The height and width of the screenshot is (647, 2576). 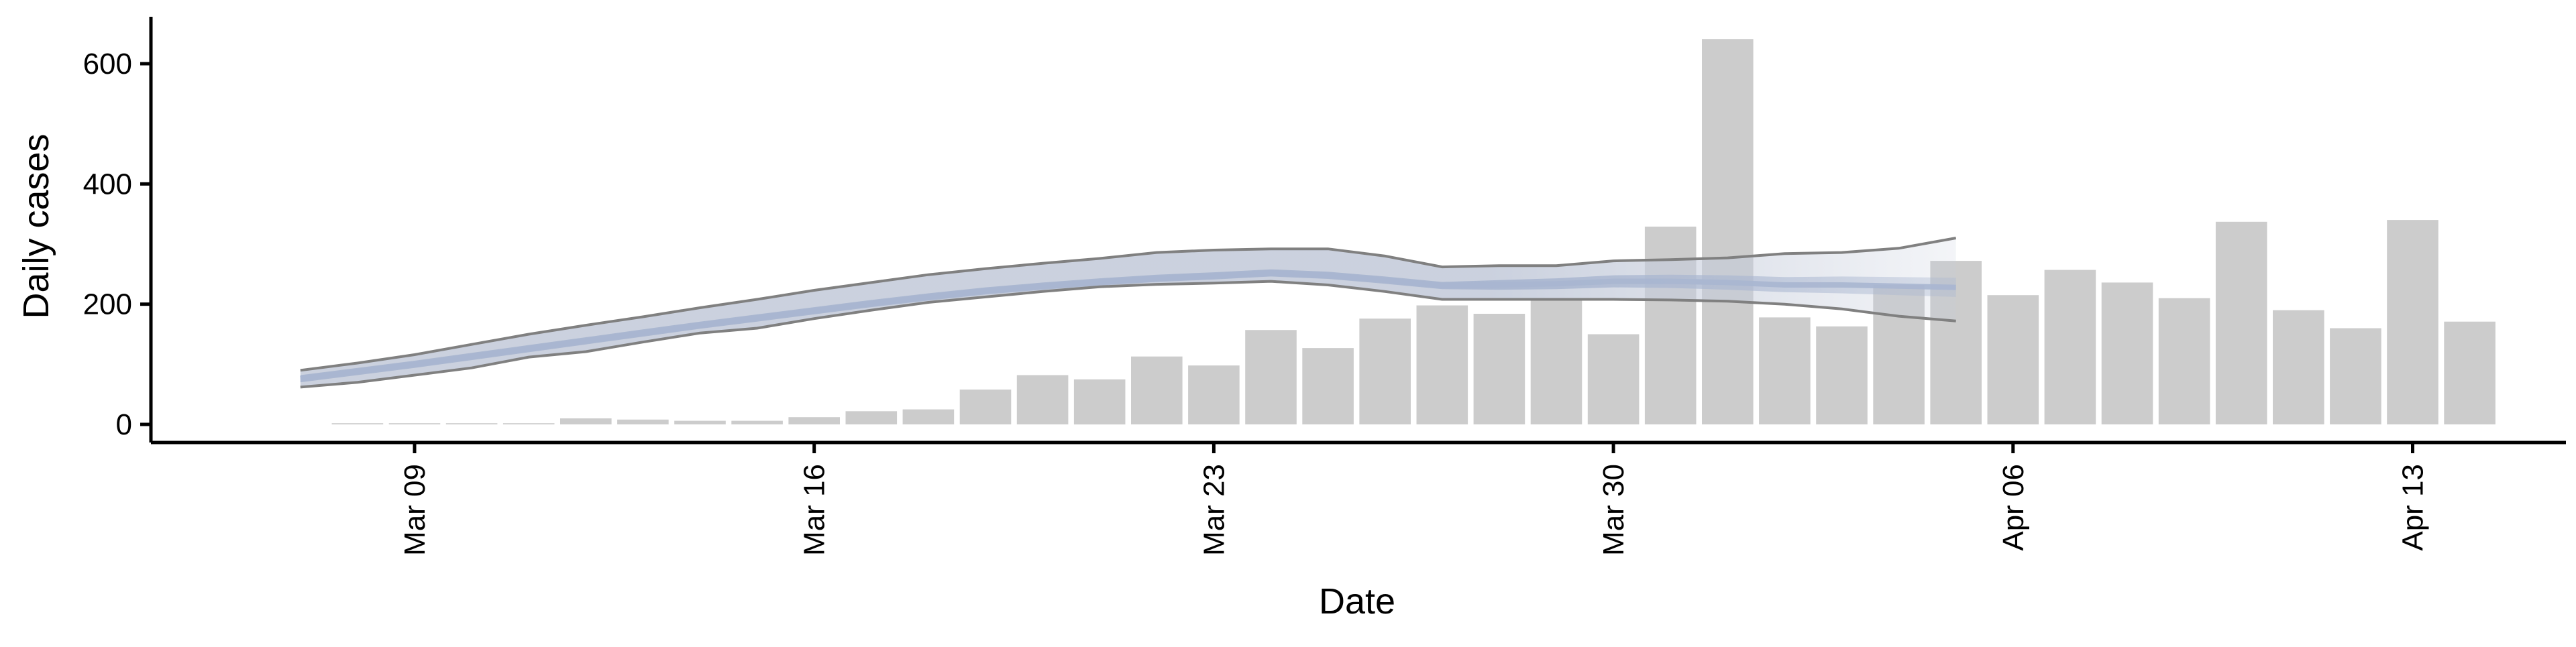 I want to click on x-tick-label: Mar 30, so click(x=1613, y=510).